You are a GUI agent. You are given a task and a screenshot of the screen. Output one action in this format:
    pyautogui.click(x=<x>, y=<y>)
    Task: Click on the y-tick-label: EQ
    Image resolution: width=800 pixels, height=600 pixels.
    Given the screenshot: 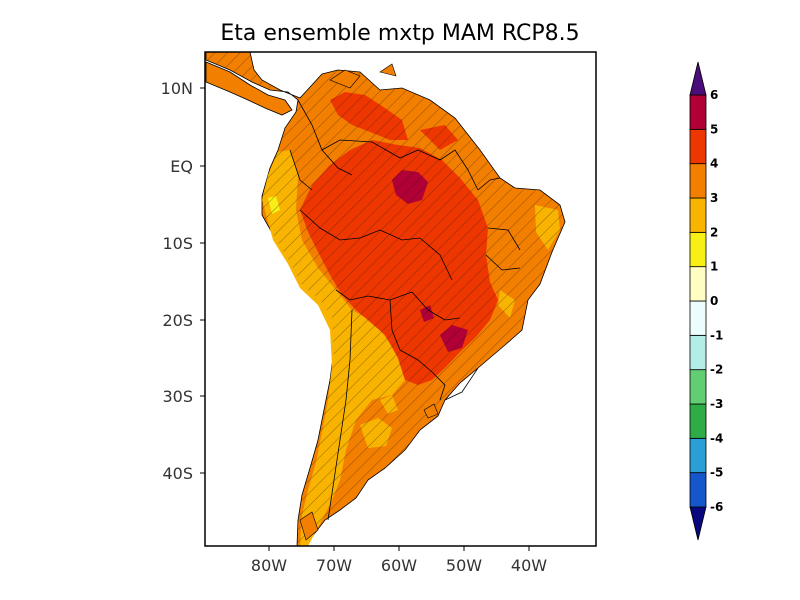 What is the action you would take?
    pyautogui.click(x=181, y=166)
    